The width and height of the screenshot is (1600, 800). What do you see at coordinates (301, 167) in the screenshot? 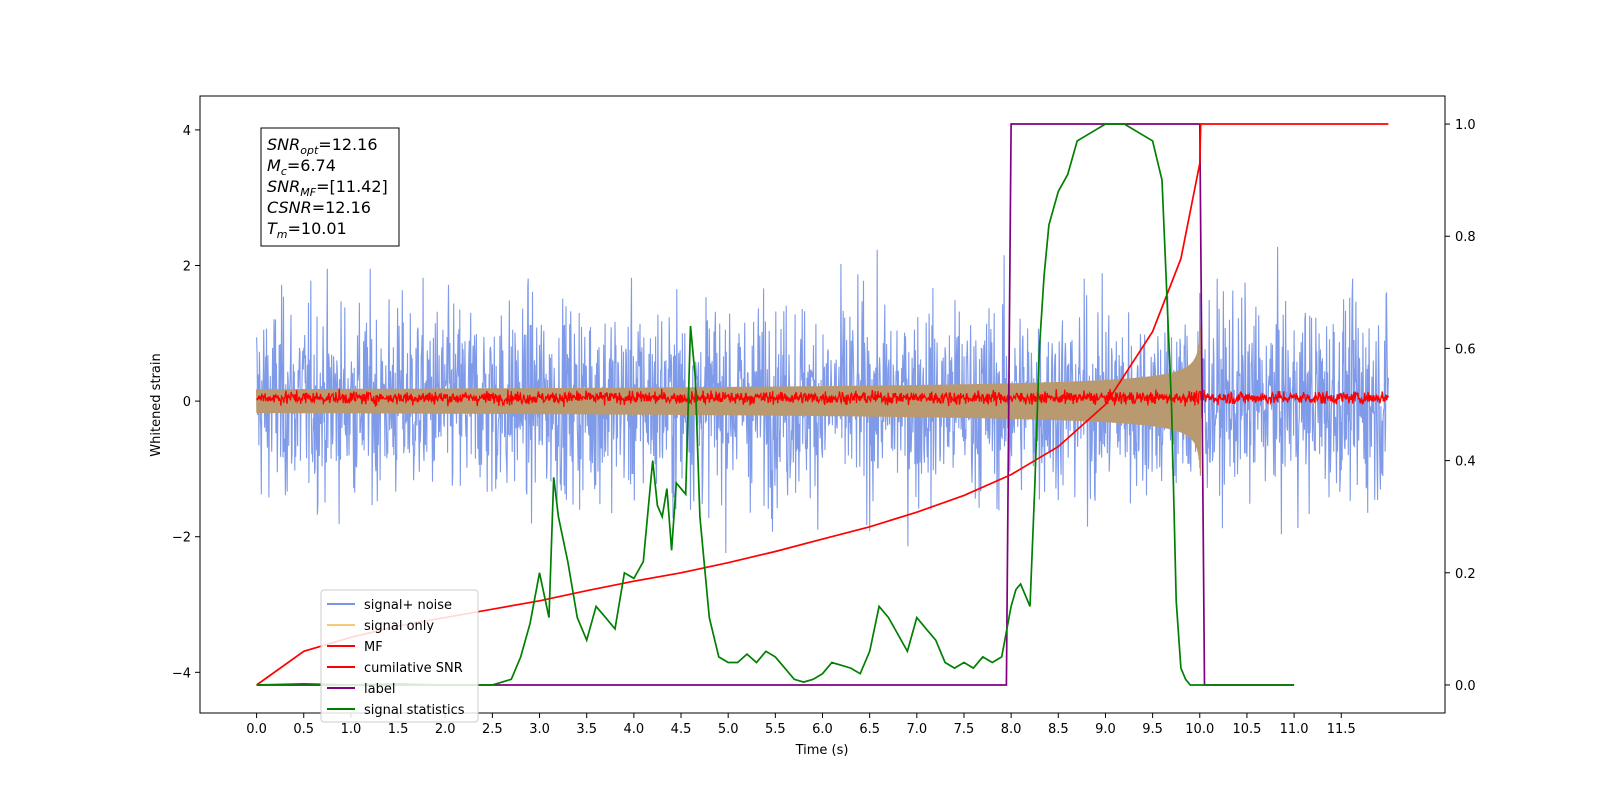
I see `annotation-line: Mc=6.74` at bounding box center [301, 167].